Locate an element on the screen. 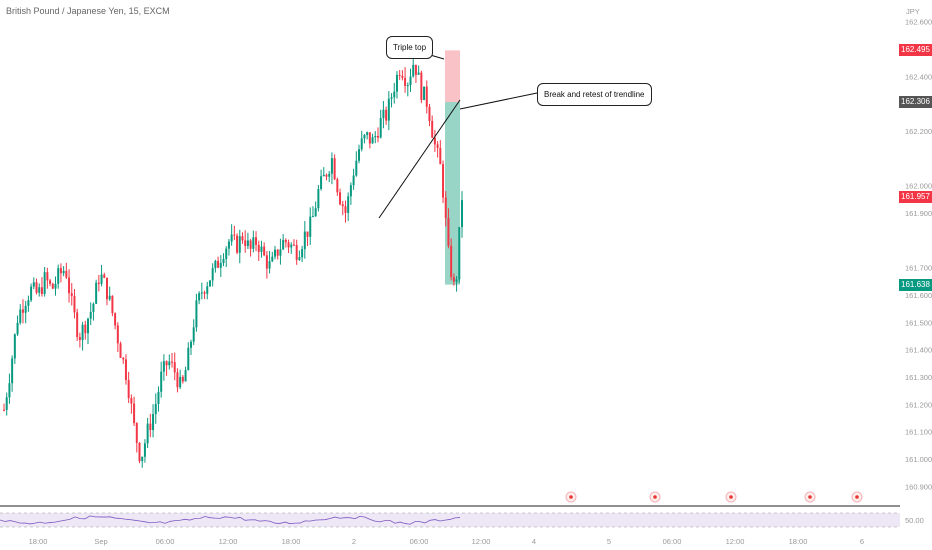 Image resolution: width=932 pixels, height=550 pixels. y-tick-label: 161.200 is located at coordinates (918, 404).